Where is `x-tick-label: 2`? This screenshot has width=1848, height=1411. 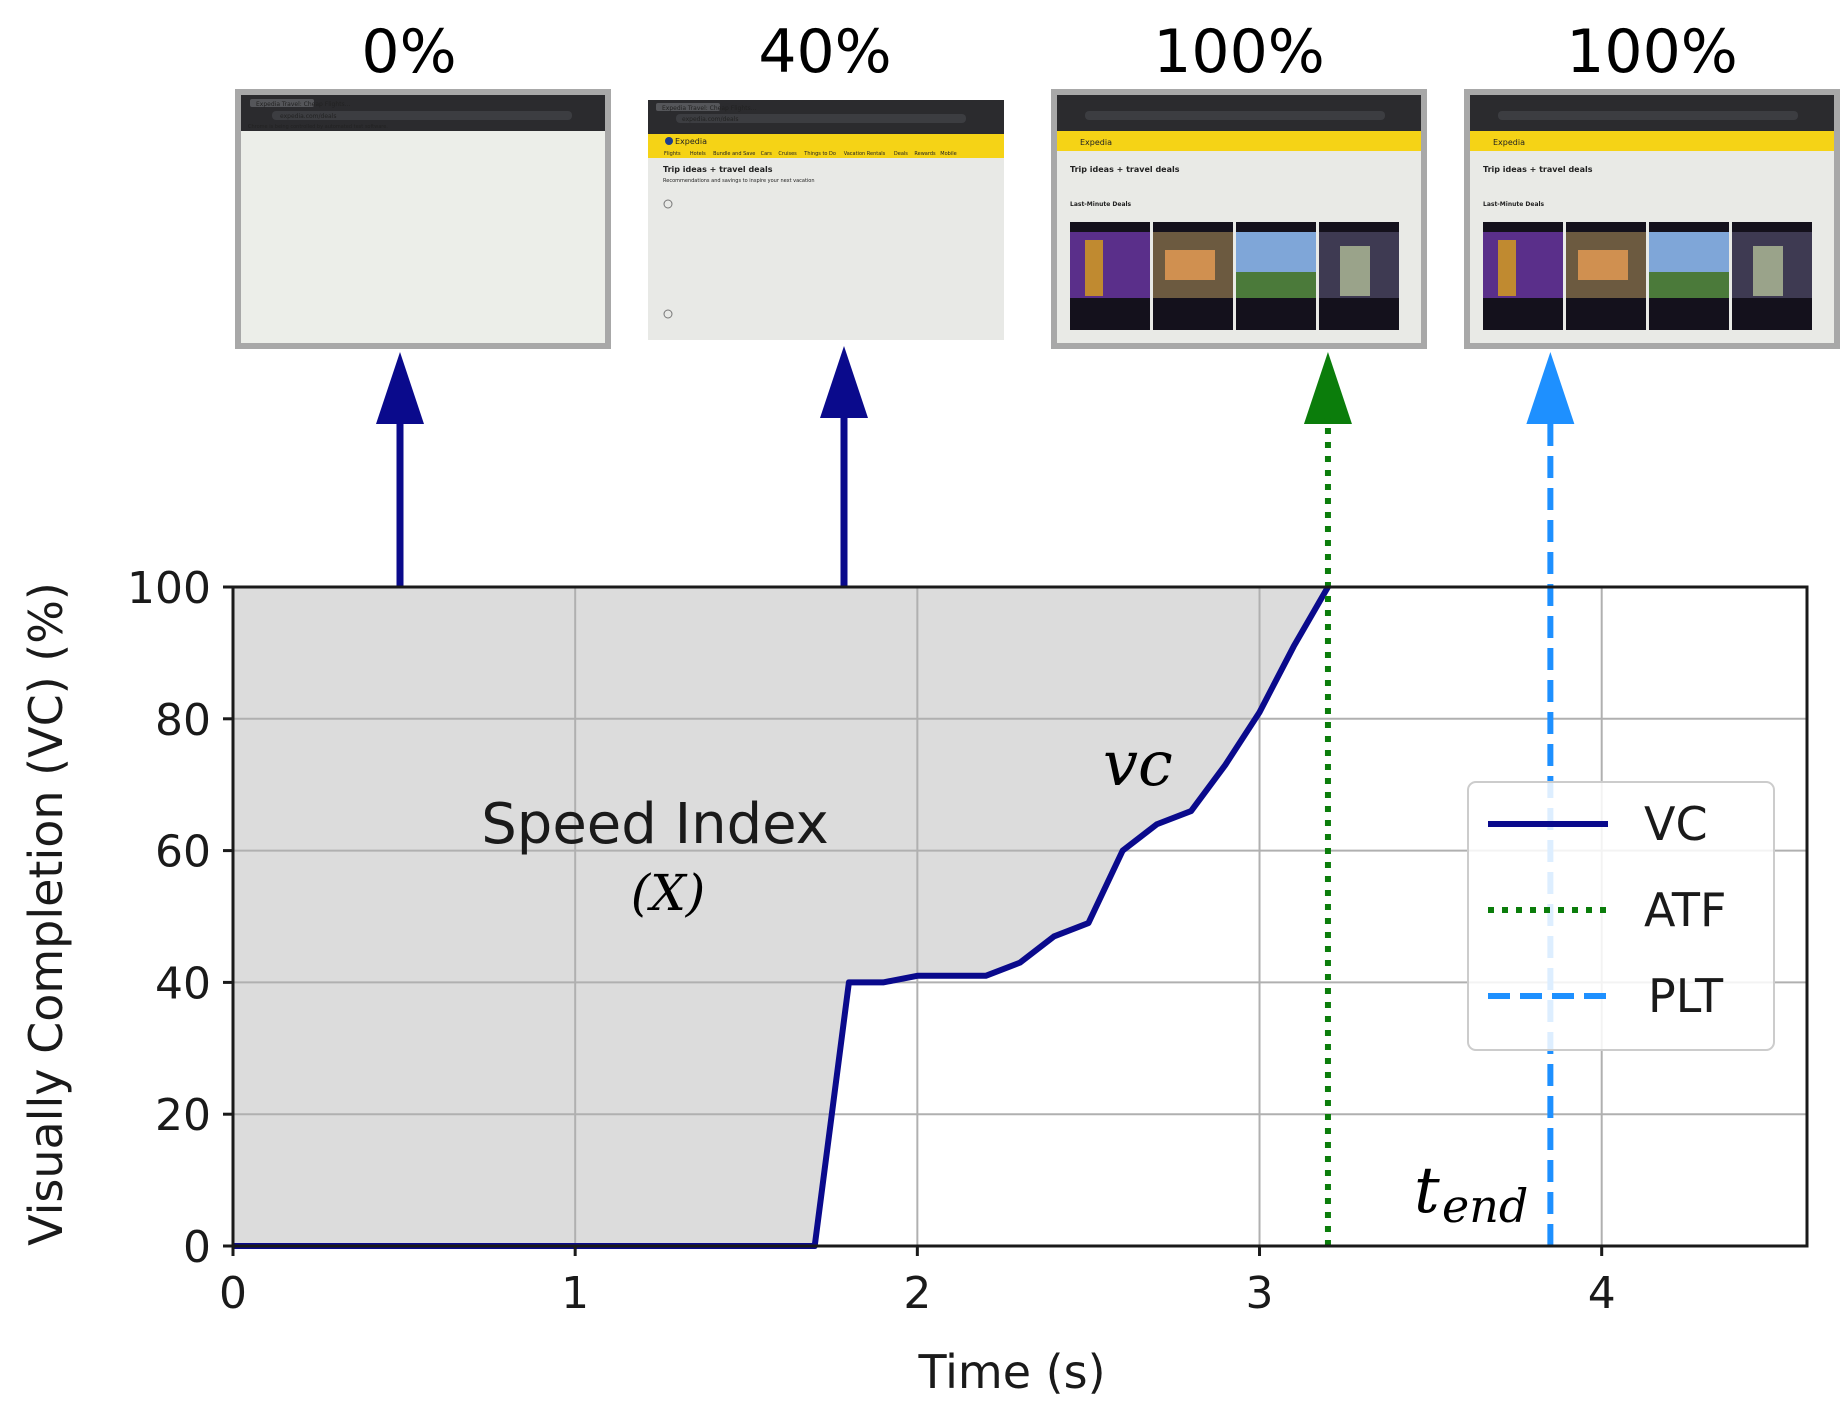 x-tick-label: 2 is located at coordinates (917, 1293).